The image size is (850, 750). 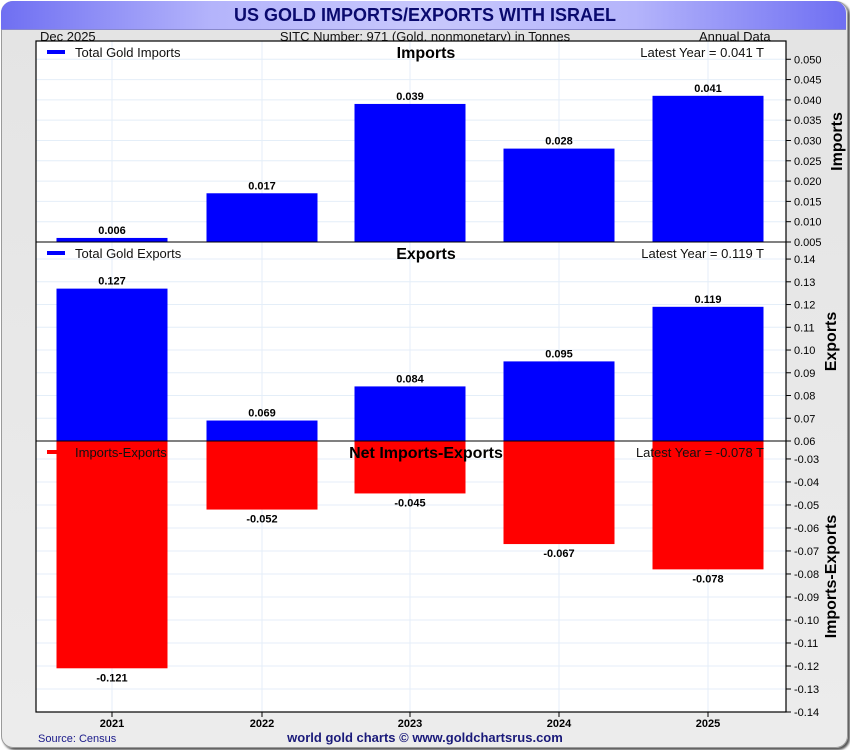 What do you see at coordinates (808, 141) in the screenshot?
I see `y-tick-label: 0.030` at bounding box center [808, 141].